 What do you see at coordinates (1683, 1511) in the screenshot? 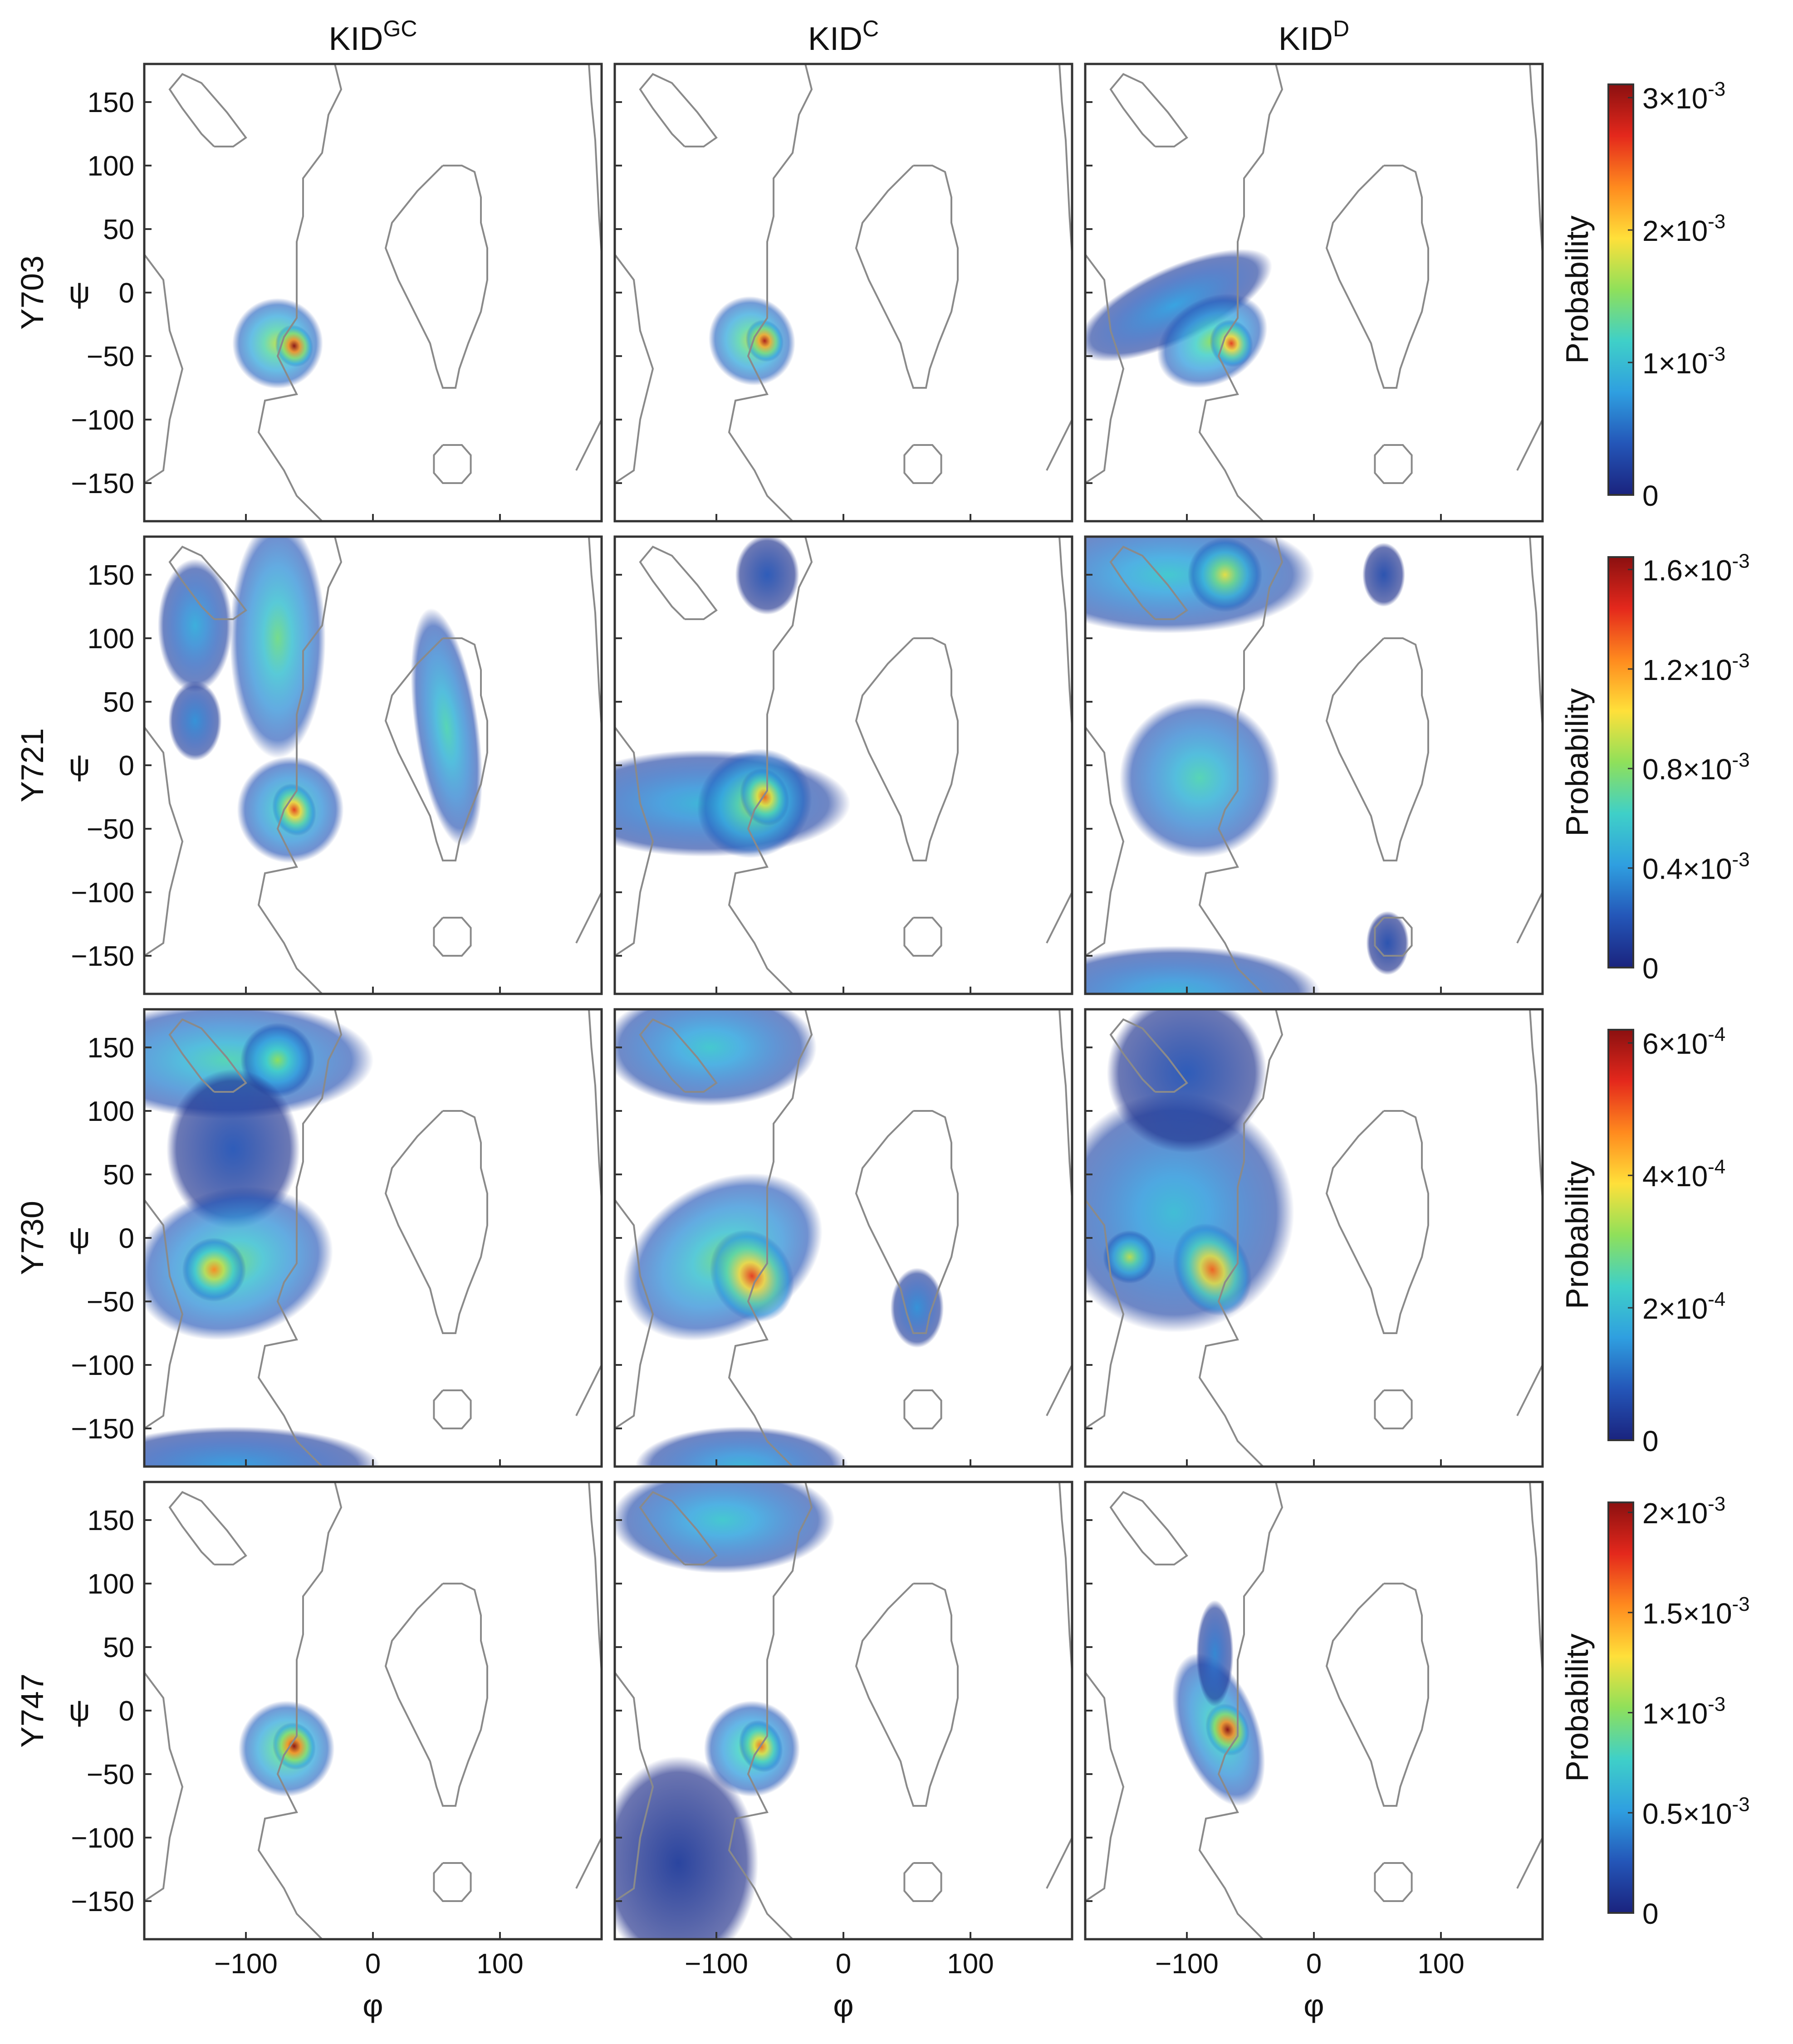
I see `colorbar-tick-label: 2×10⁻³` at bounding box center [1683, 1511].